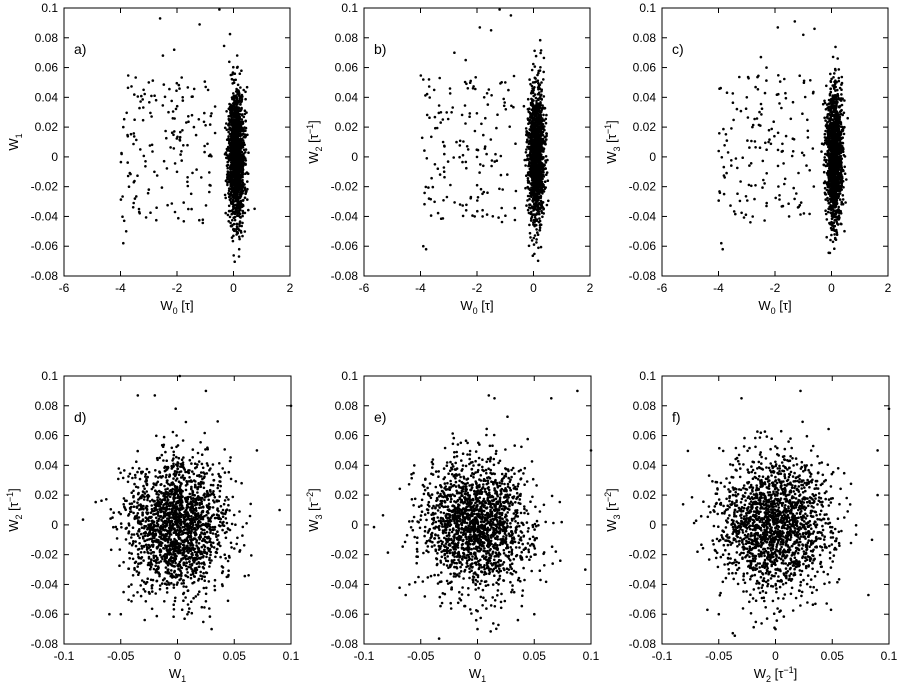 This screenshot has height=692, width=900. Describe the element at coordinates (54, 157) in the screenshot. I see `y-tick-label: 0` at that location.